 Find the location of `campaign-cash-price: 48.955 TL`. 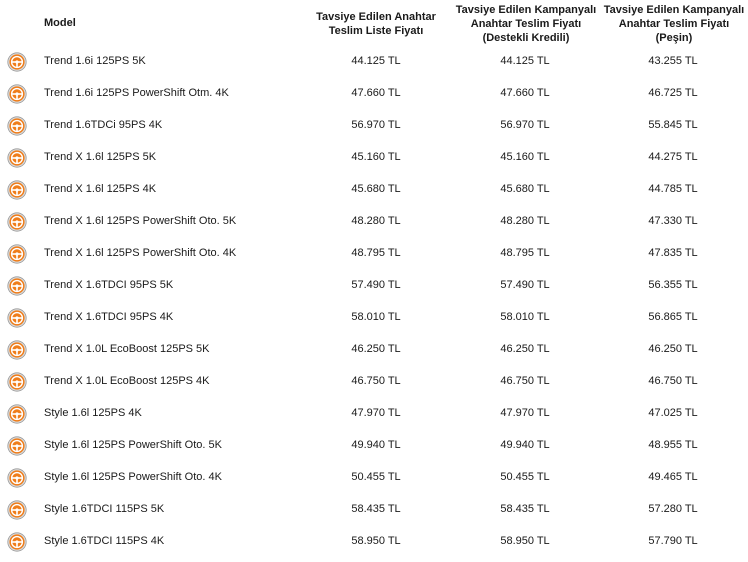

campaign-cash-price: 48.955 TL is located at coordinates (673, 445).